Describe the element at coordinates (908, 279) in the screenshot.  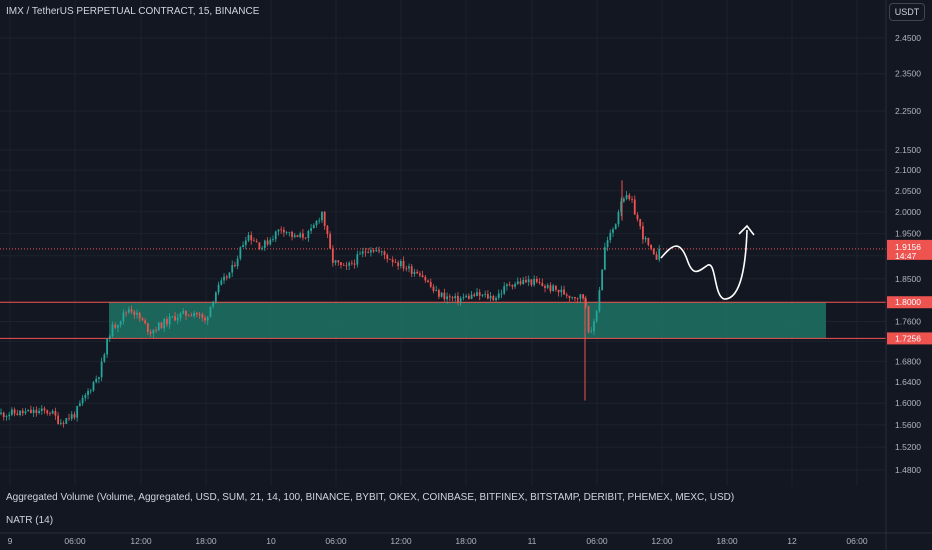
I see `price-tick-label: 1.8500` at that location.